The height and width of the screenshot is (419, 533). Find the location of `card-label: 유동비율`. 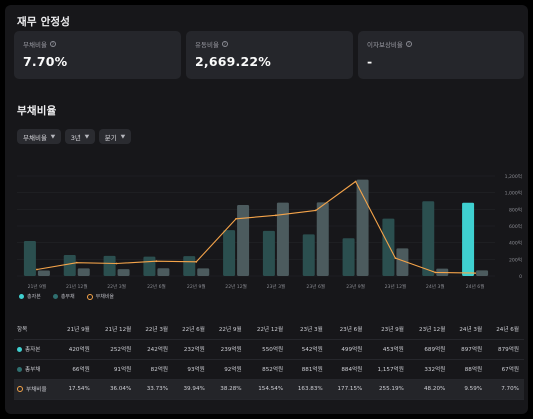

card-label: 유동비율 is located at coordinates (207, 45).